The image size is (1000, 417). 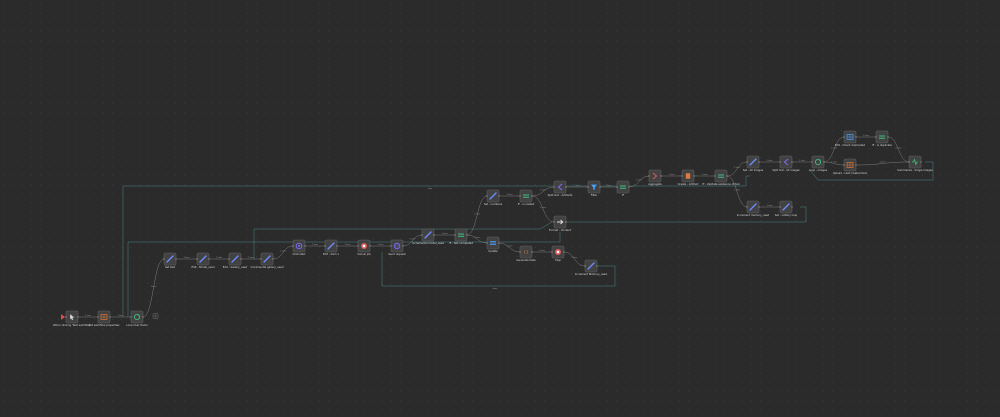 What do you see at coordinates (850, 138) in the screenshot?
I see `workflow-node: Edit - Check duplicated` at bounding box center [850, 138].